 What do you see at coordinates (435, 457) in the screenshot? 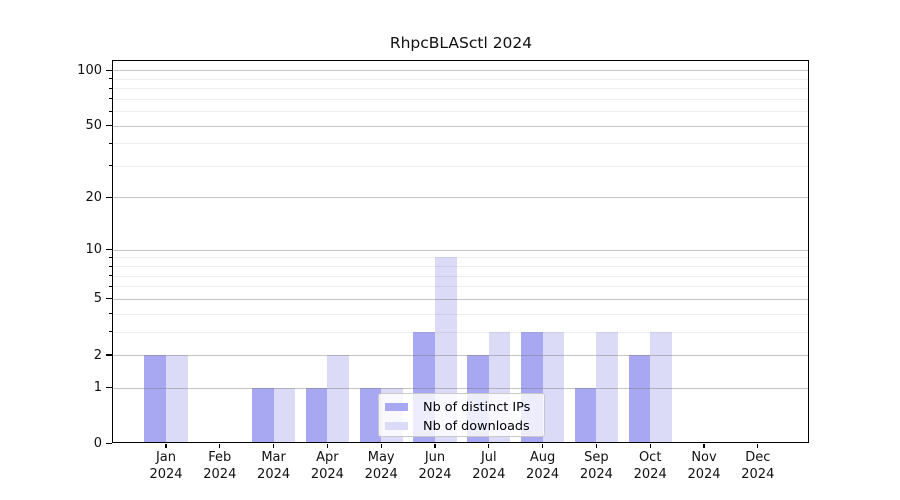
I see `x-tick-label-line: Jun` at bounding box center [435, 457].